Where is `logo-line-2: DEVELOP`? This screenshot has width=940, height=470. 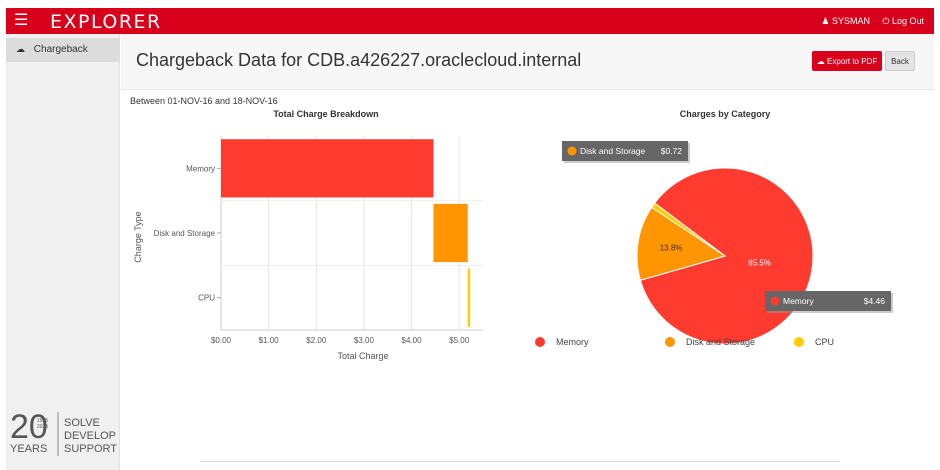 logo-line-2: DEVELOP is located at coordinates (90, 436).